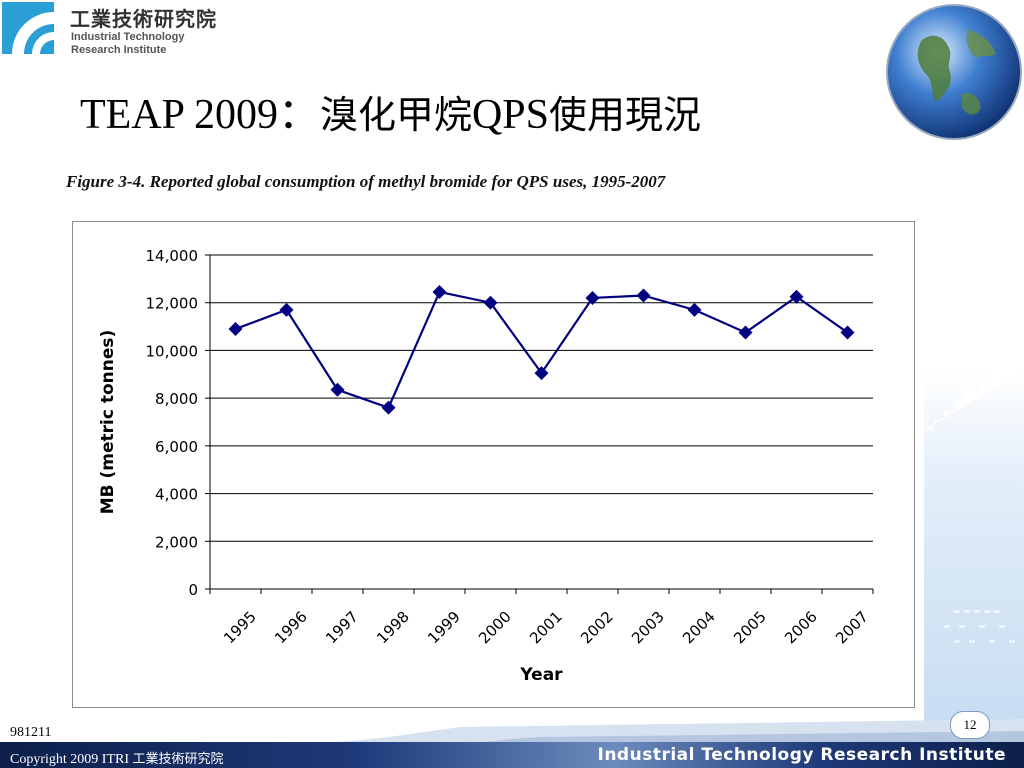  I want to click on x-tick-label: 2002, so click(597, 628).